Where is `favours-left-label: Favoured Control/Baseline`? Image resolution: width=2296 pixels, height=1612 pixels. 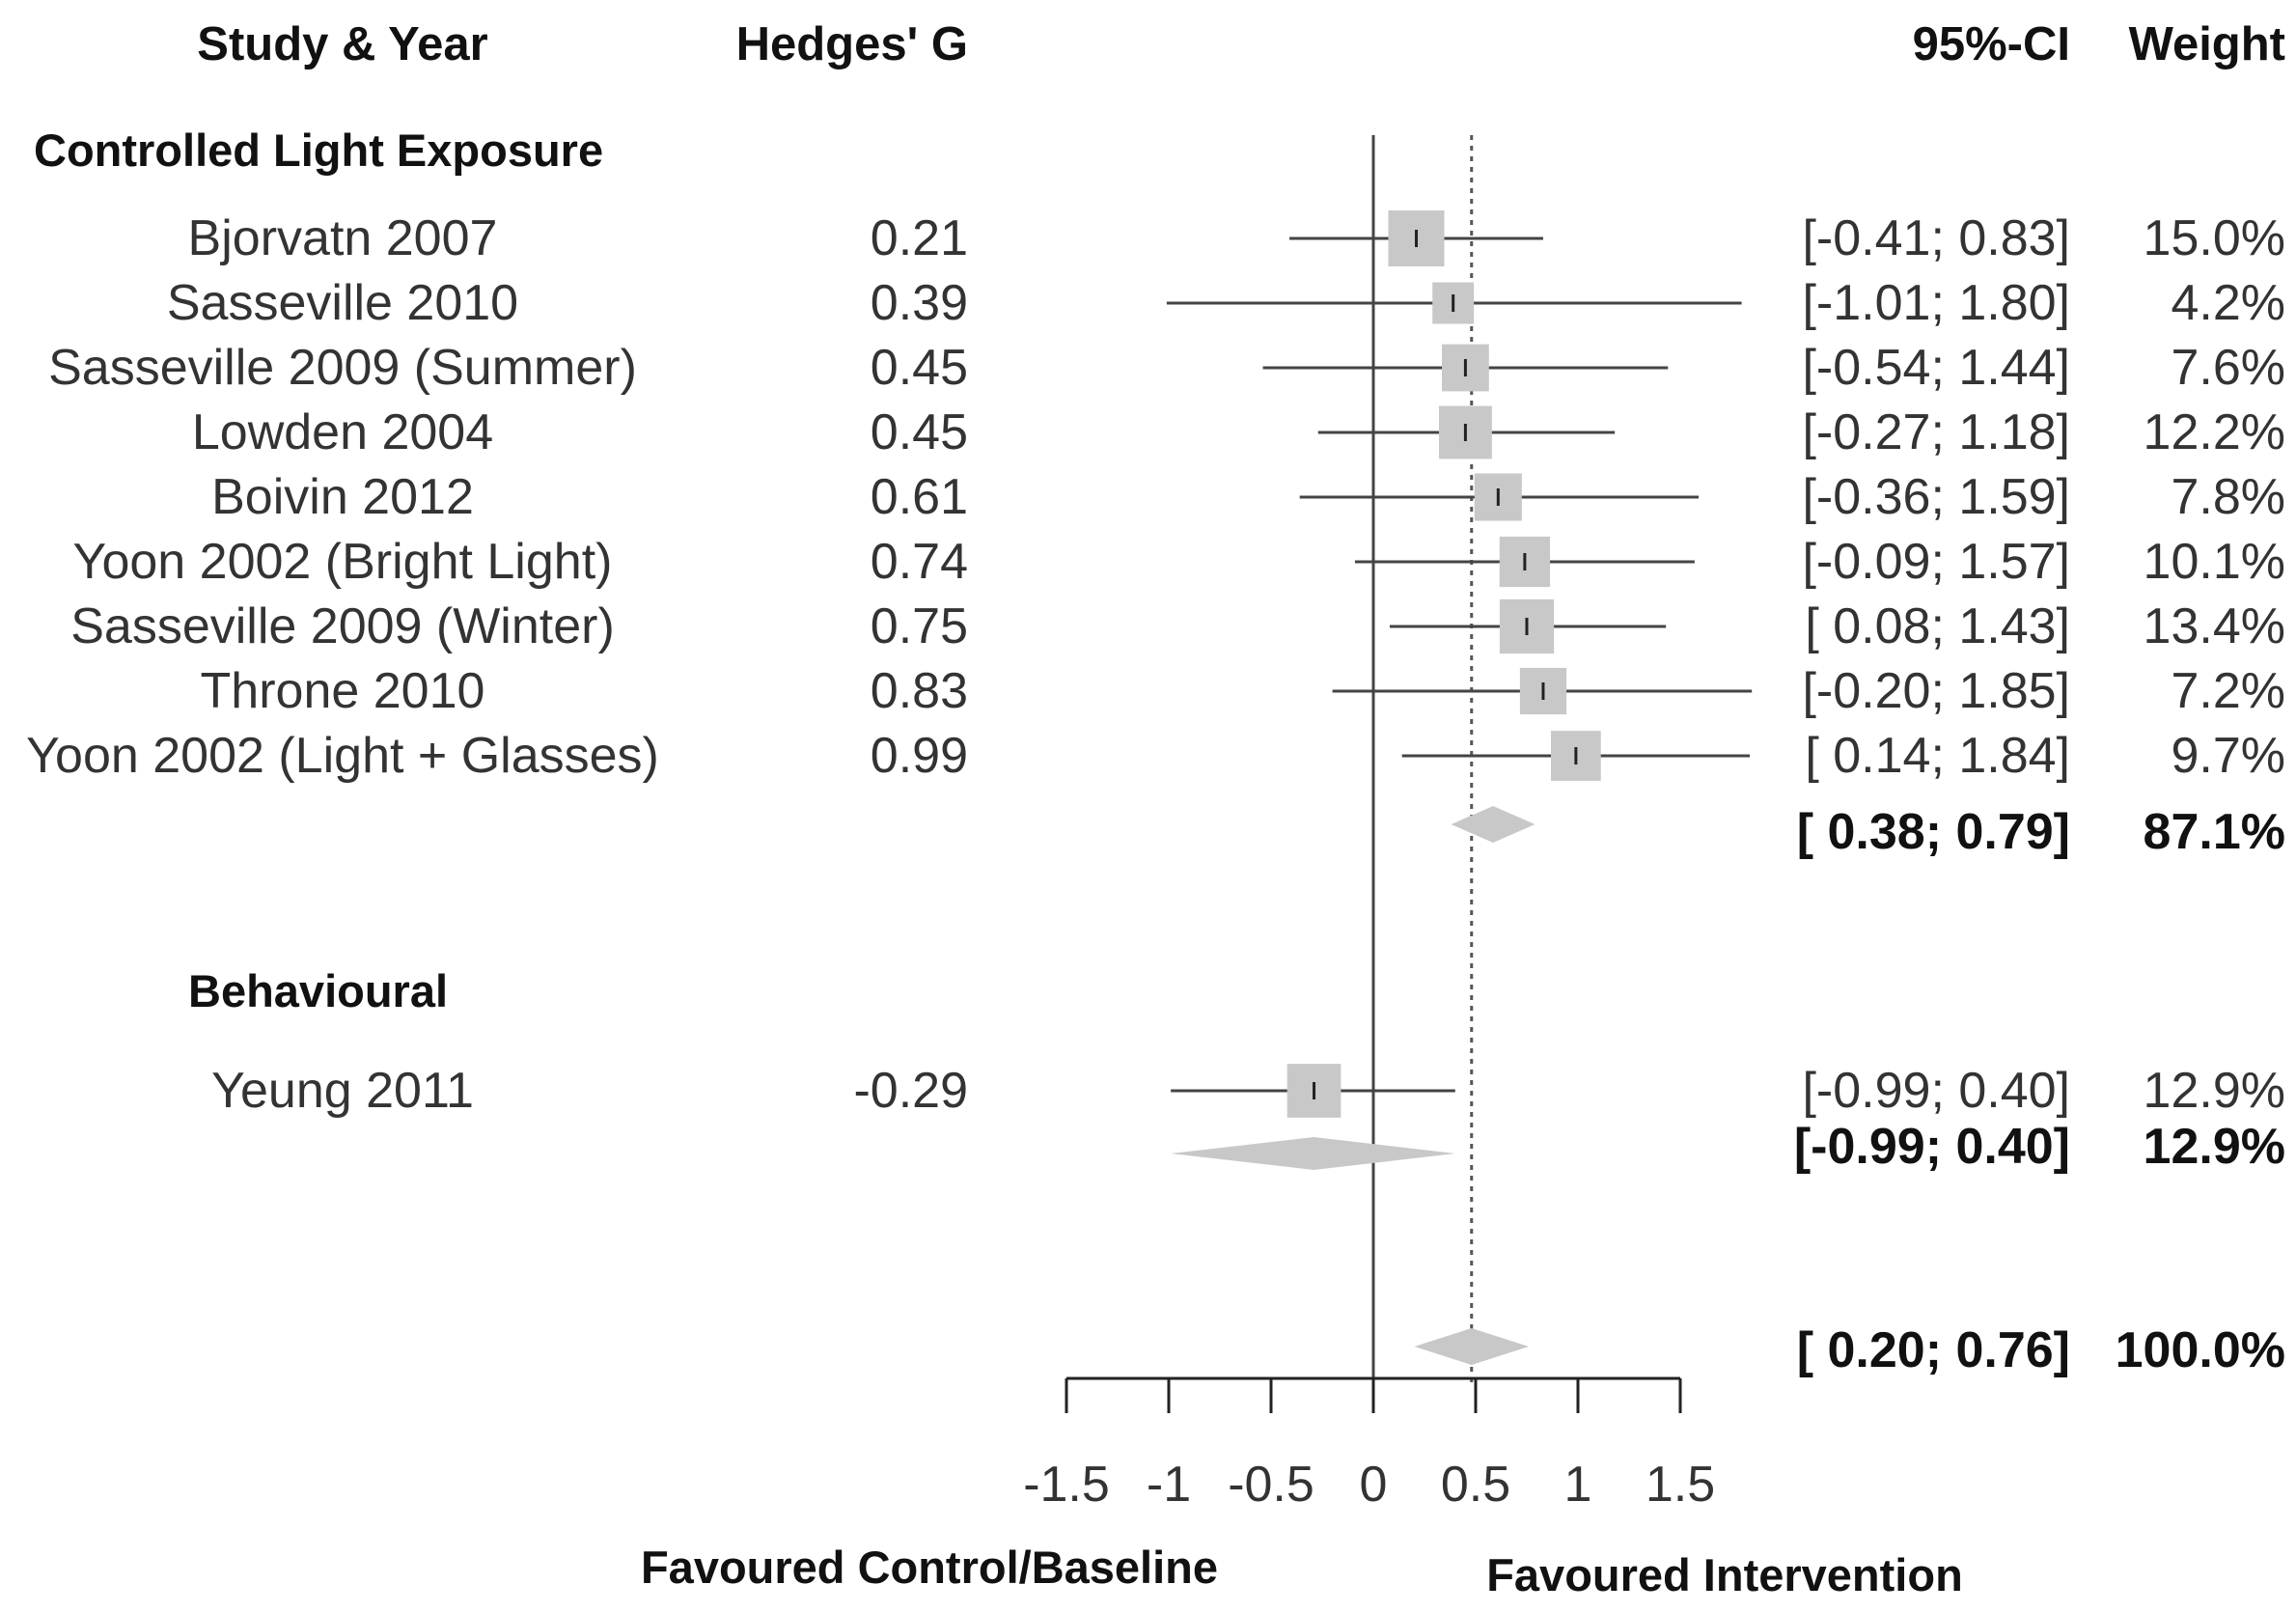 favours-left-label: Favoured Control/Baseline is located at coordinates (929, 1567).